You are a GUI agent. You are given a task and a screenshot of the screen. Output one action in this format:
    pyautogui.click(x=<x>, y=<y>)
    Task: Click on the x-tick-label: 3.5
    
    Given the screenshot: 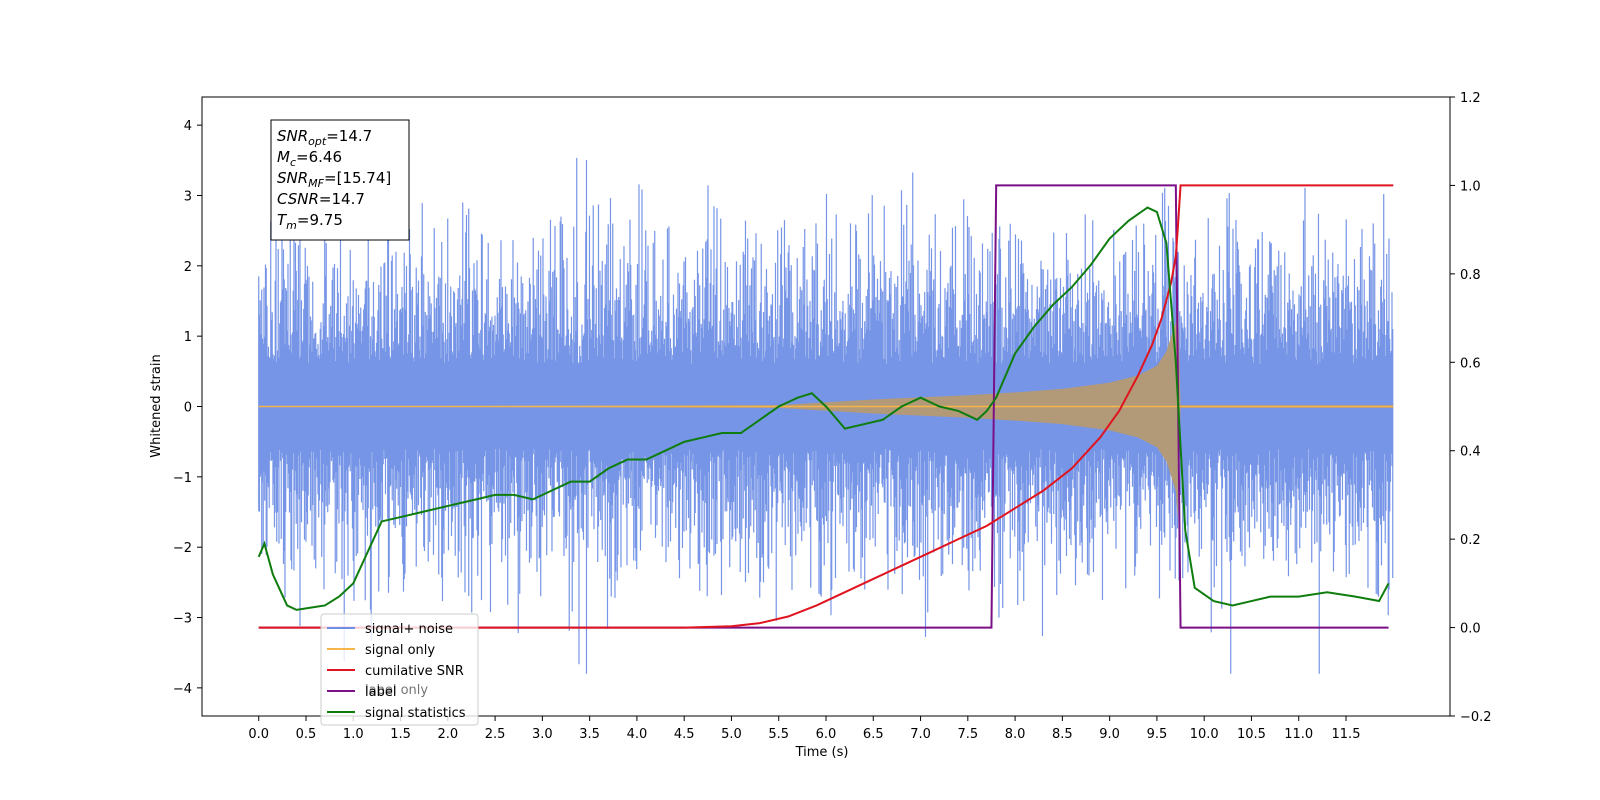 What is the action you would take?
    pyautogui.click(x=589, y=734)
    